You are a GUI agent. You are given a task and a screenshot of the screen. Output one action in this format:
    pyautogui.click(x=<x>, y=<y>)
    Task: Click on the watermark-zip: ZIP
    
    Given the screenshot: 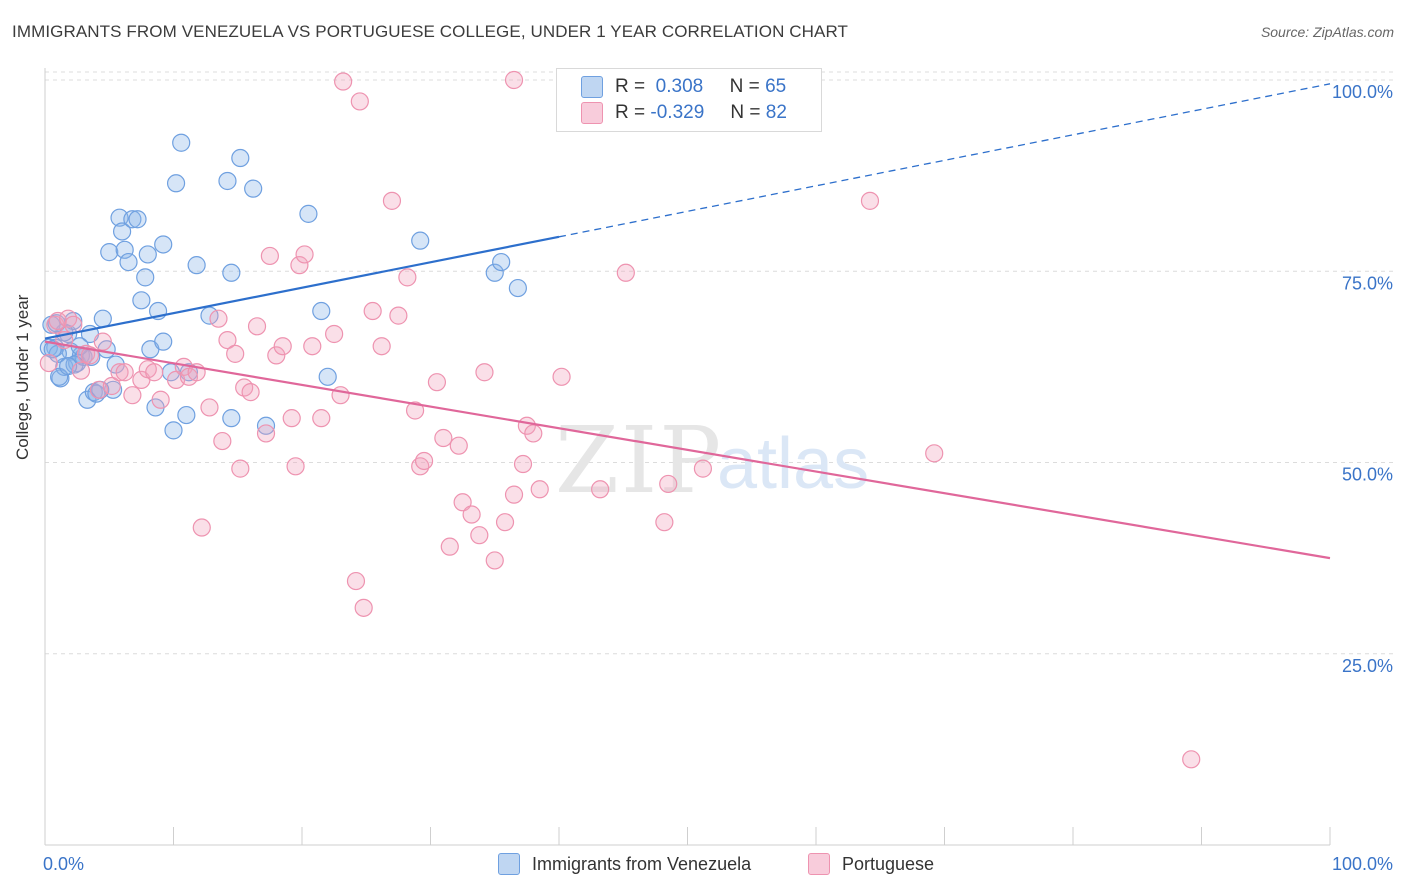 What is the action you would take?
    pyautogui.click(x=639, y=460)
    